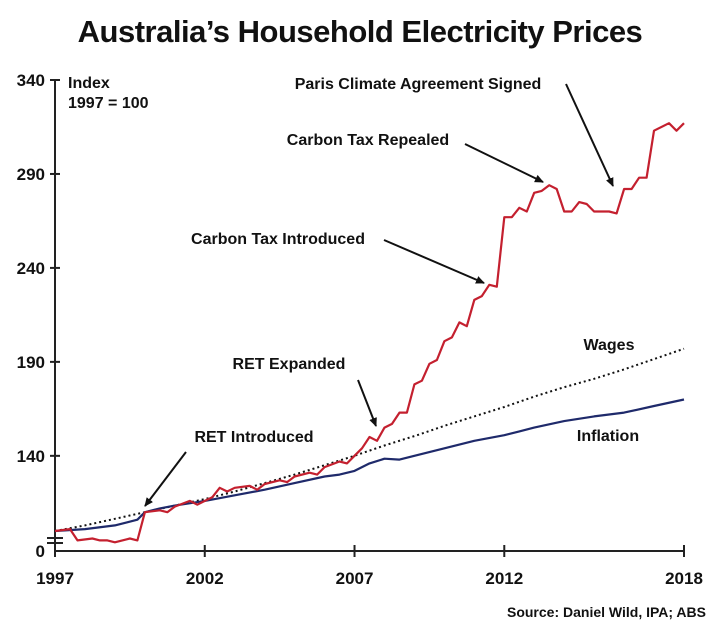 Image resolution: width=720 pixels, height=633 pixels. What do you see at coordinates (289, 364) in the screenshot?
I see `annotation-label: RET Expanded` at bounding box center [289, 364].